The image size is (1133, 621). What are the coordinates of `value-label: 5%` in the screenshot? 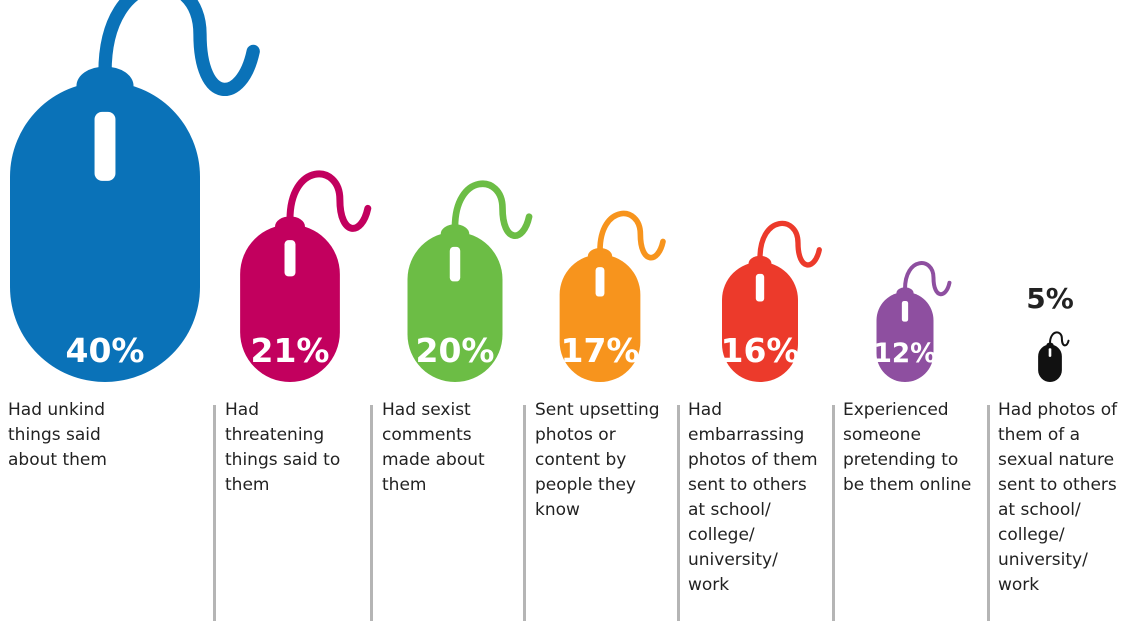 It's located at (1050, 298).